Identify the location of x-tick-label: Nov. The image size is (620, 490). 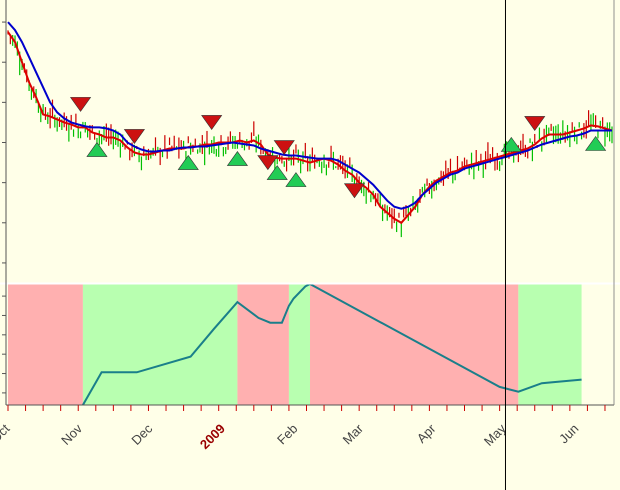
(71, 434).